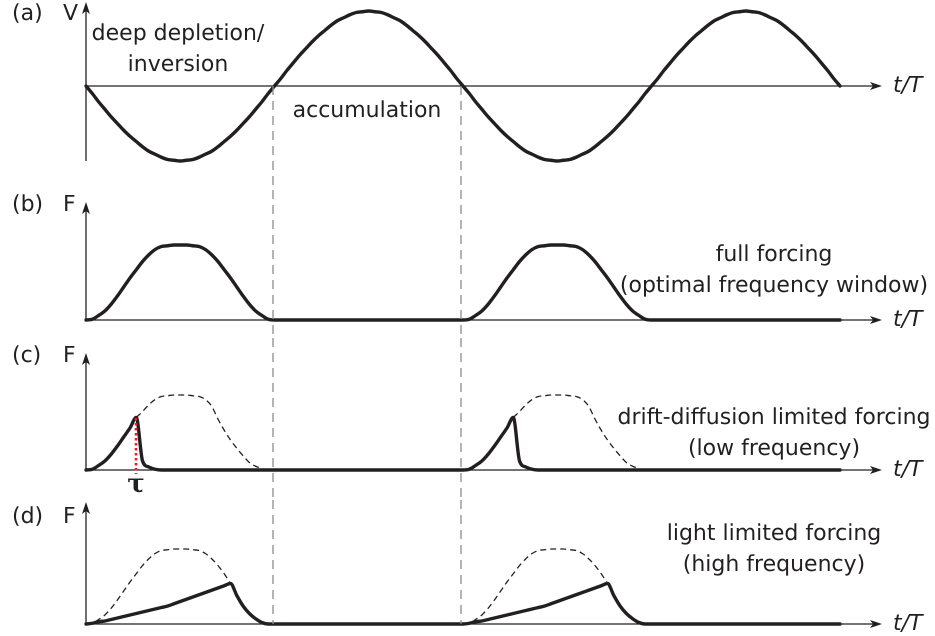 The image size is (935, 636). Describe the element at coordinates (136, 484) in the screenshot. I see `annotation: τ` at that location.